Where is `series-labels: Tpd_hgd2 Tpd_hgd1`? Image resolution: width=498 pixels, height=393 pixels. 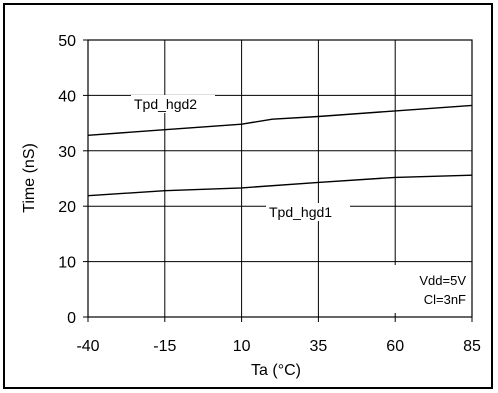
series-labels: Tpd_hgd2 Tpd_hgd1 is located at coordinates (240, 158).